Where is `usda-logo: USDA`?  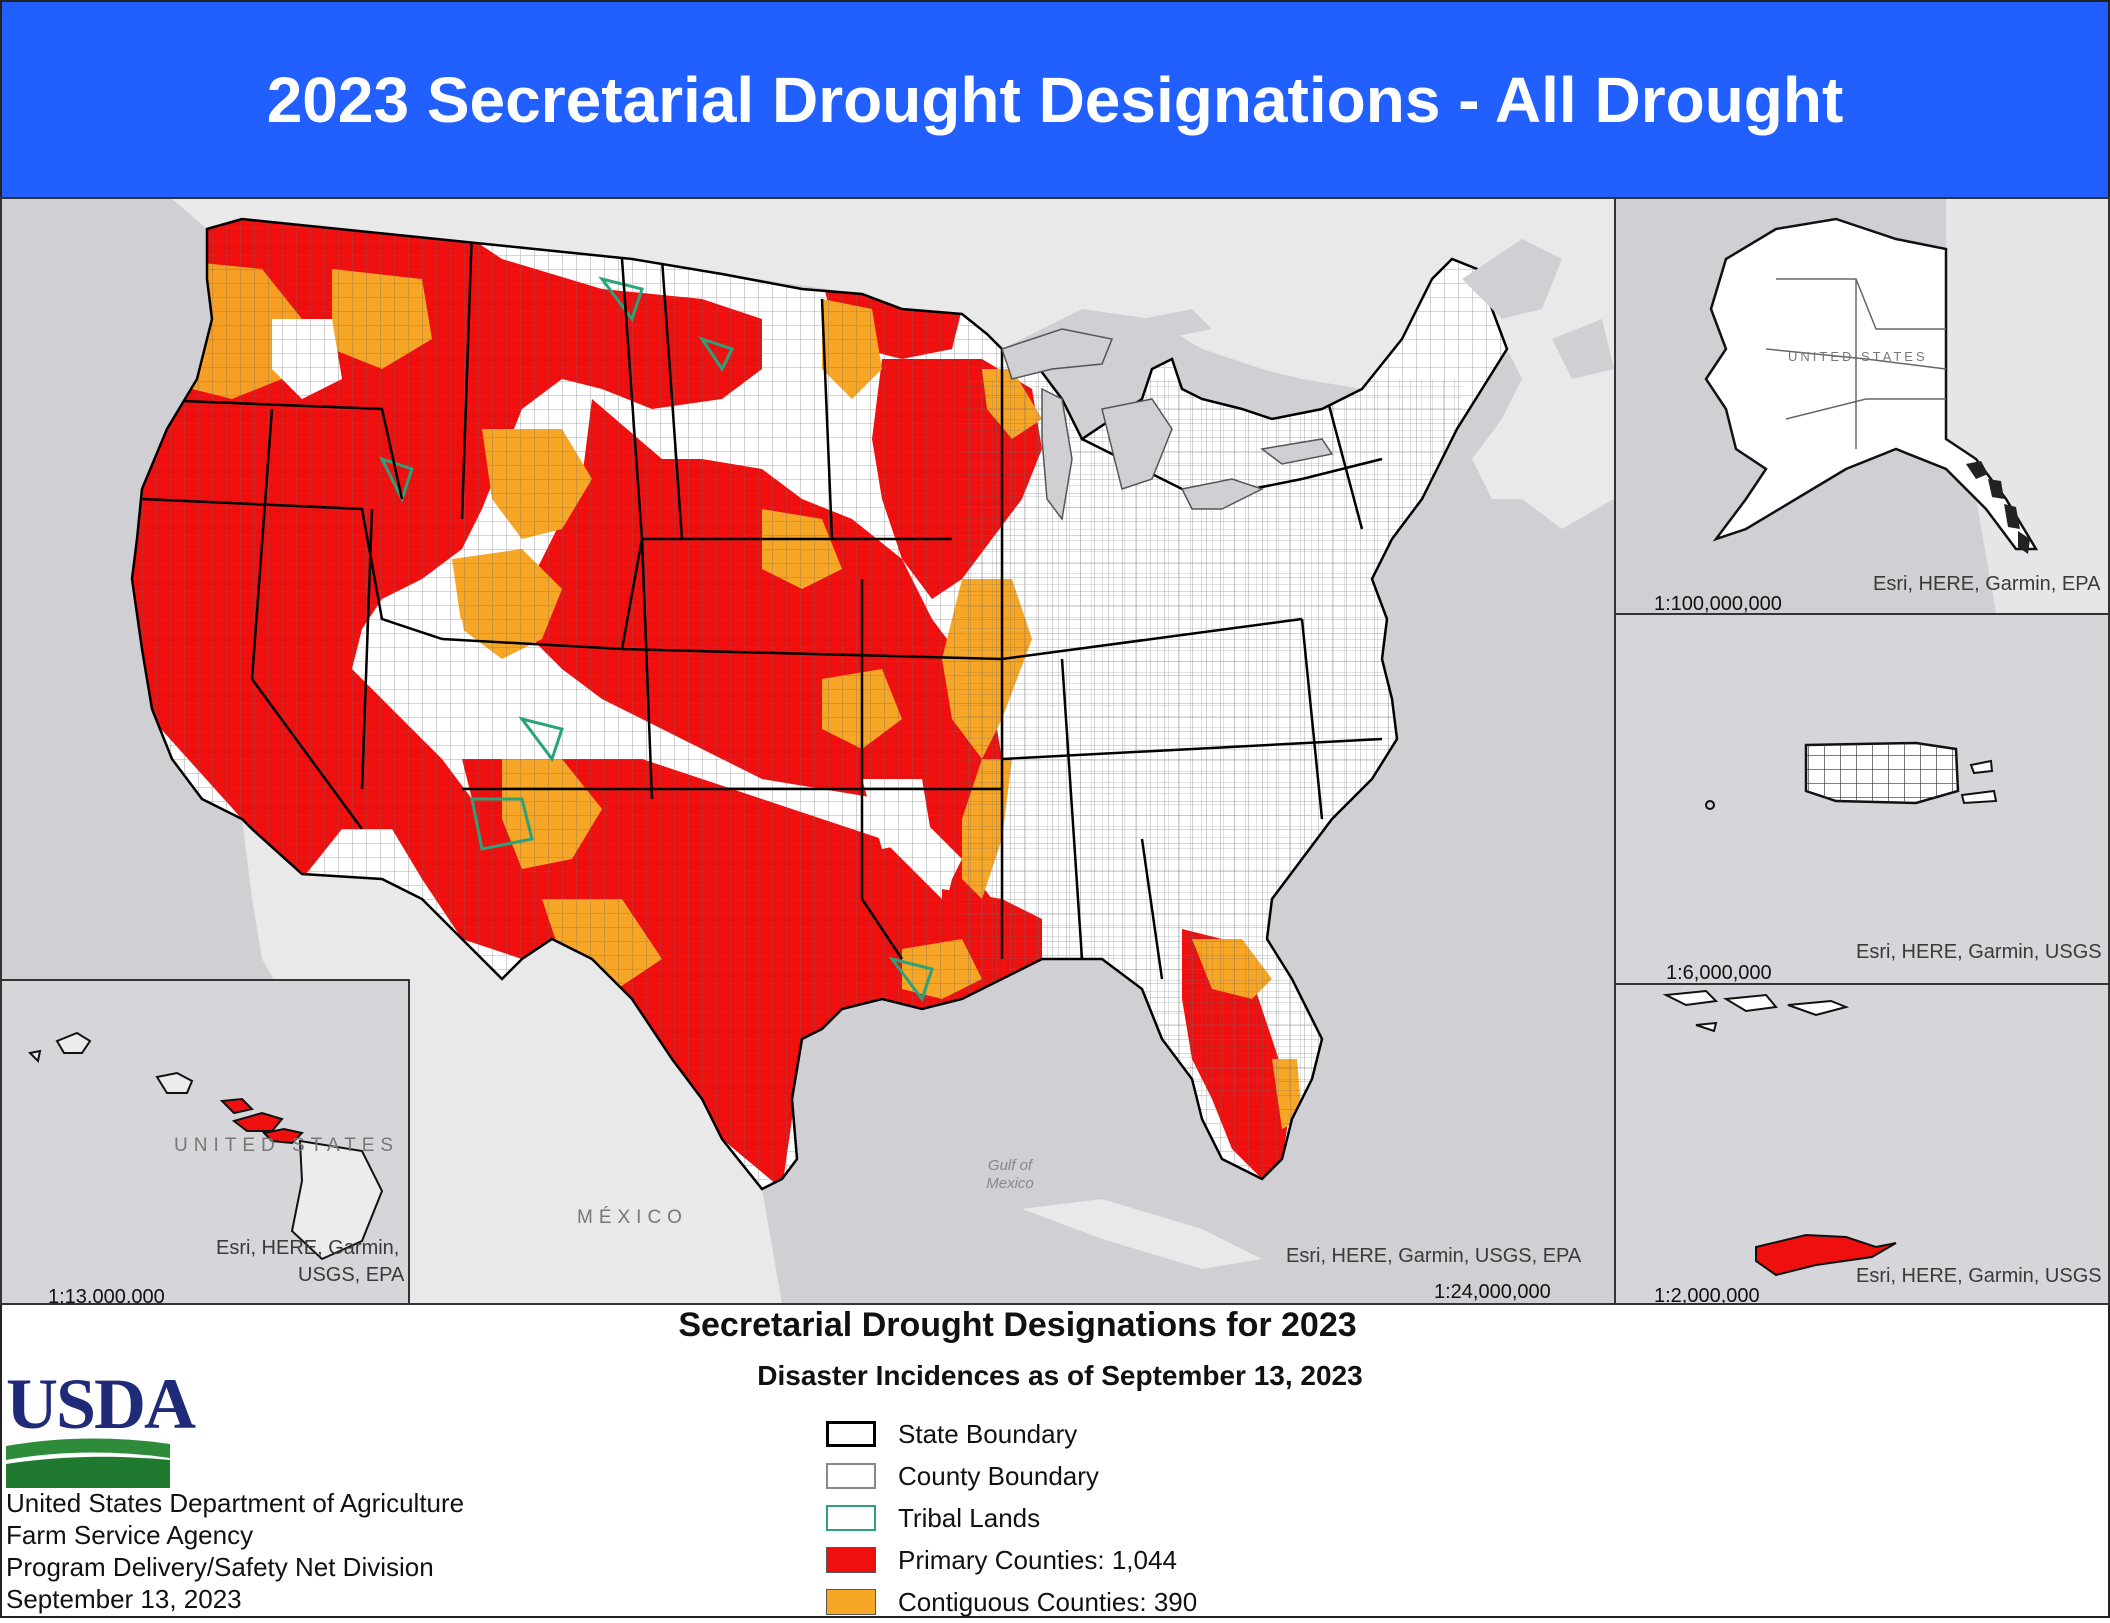 usda-logo: USDA is located at coordinates (101, 1428).